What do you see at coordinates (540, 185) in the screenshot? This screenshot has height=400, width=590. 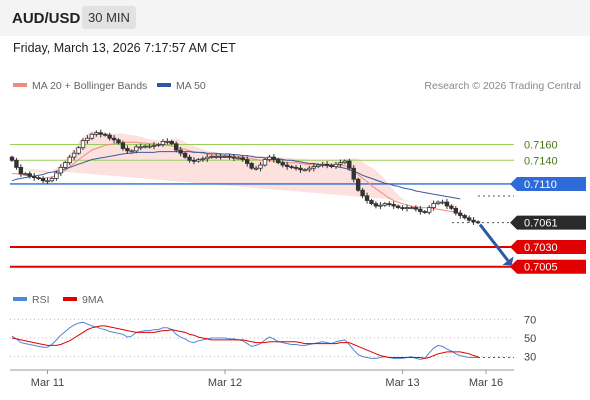 I see `level-tag-label: 0.7110` at bounding box center [540, 185].